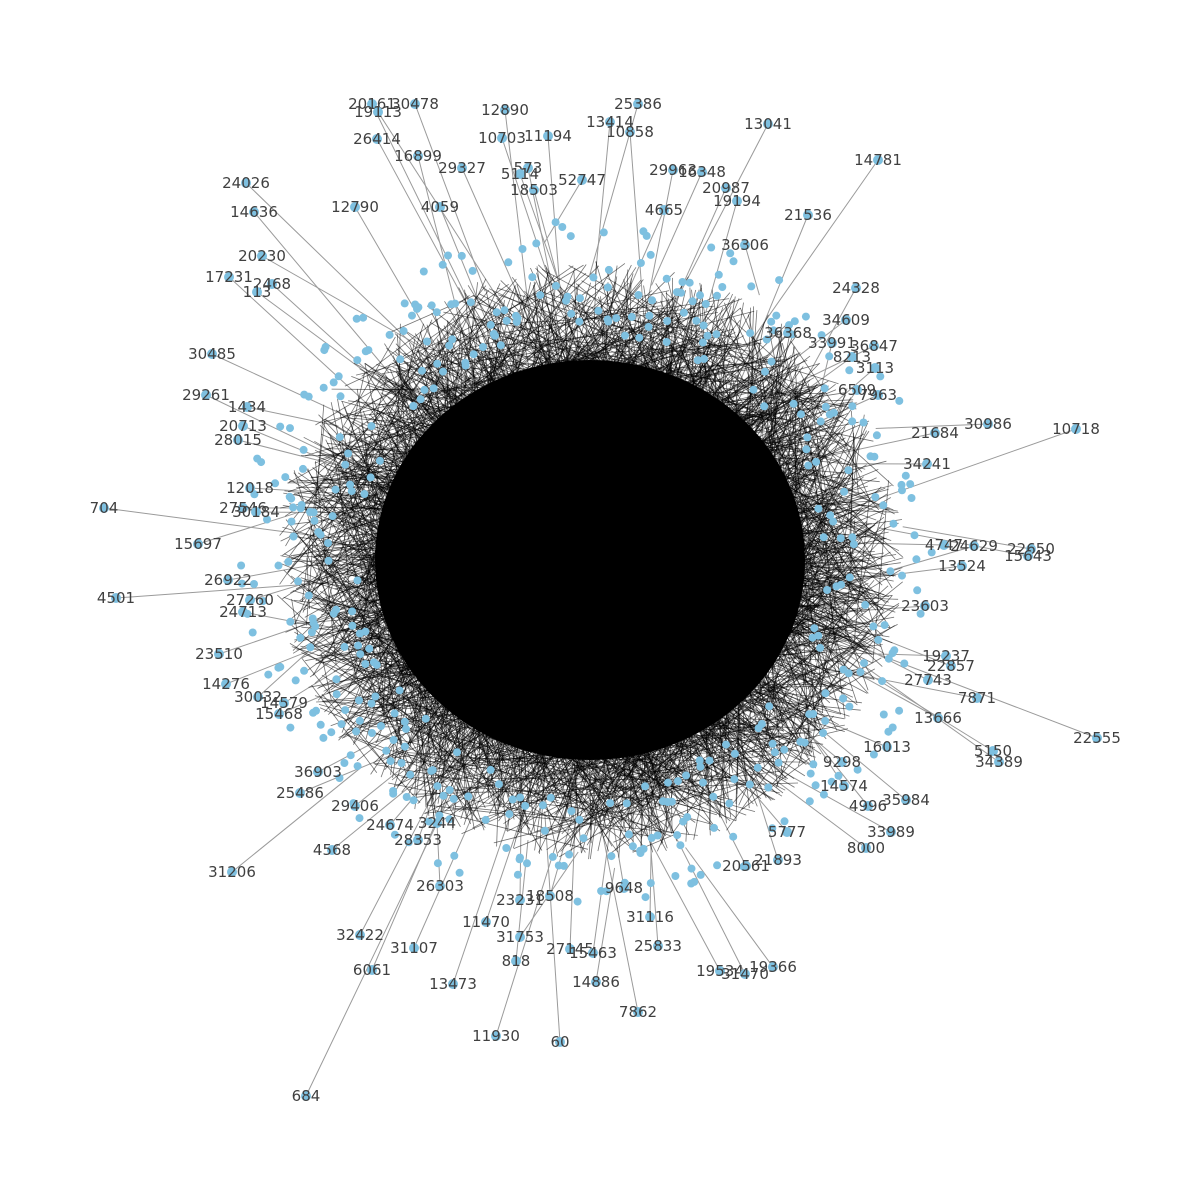  I want to click on node-label: 20987, so click(726, 188).